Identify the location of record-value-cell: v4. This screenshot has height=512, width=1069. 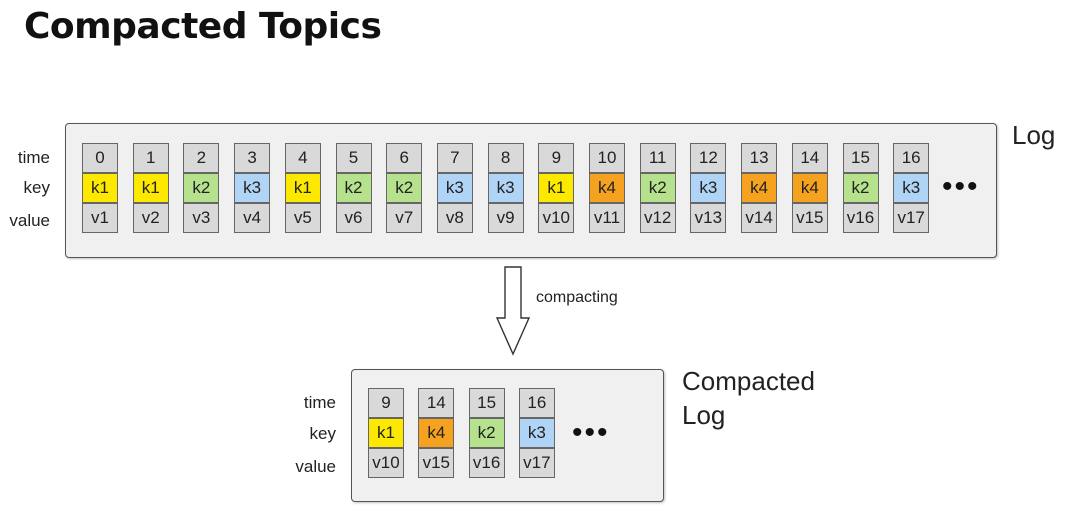
(252, 218).